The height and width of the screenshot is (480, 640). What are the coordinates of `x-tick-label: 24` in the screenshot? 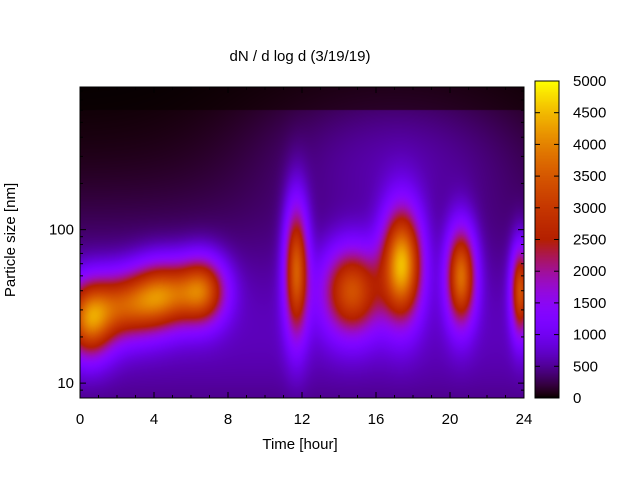 It's located at (524, 419).